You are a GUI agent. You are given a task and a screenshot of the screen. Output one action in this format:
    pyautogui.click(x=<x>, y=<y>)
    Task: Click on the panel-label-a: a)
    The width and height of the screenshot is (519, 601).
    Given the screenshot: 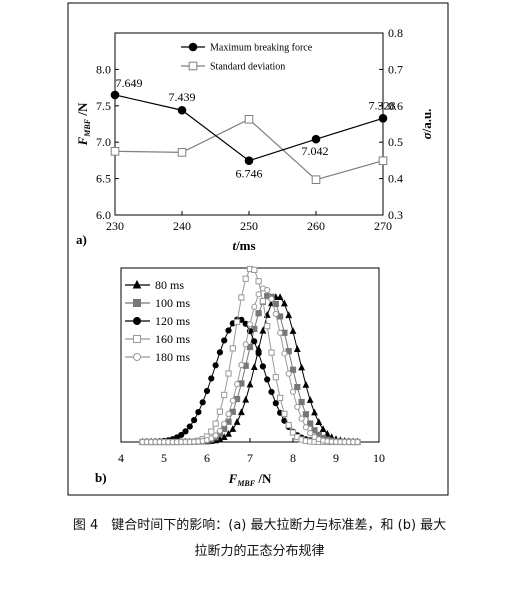 What is the action you would take?
    pyautogui.click(x=81, y=239)
    